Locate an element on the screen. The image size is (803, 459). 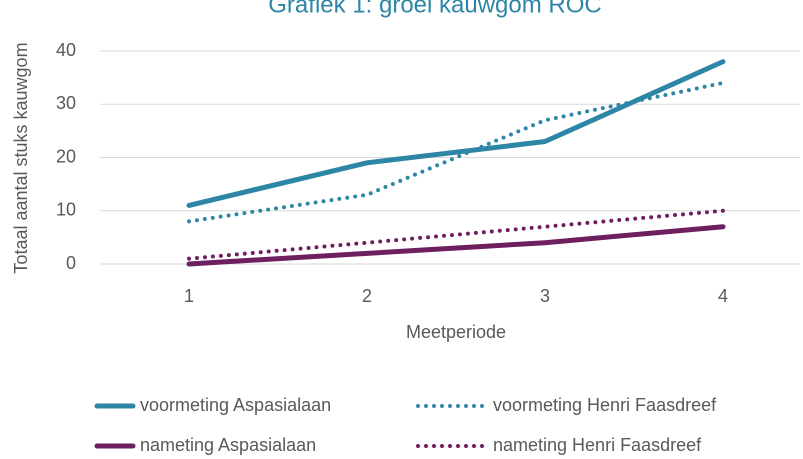
y-axis-label: Totaal aantal stuks kauwgom is located at coordinates (21, 157).